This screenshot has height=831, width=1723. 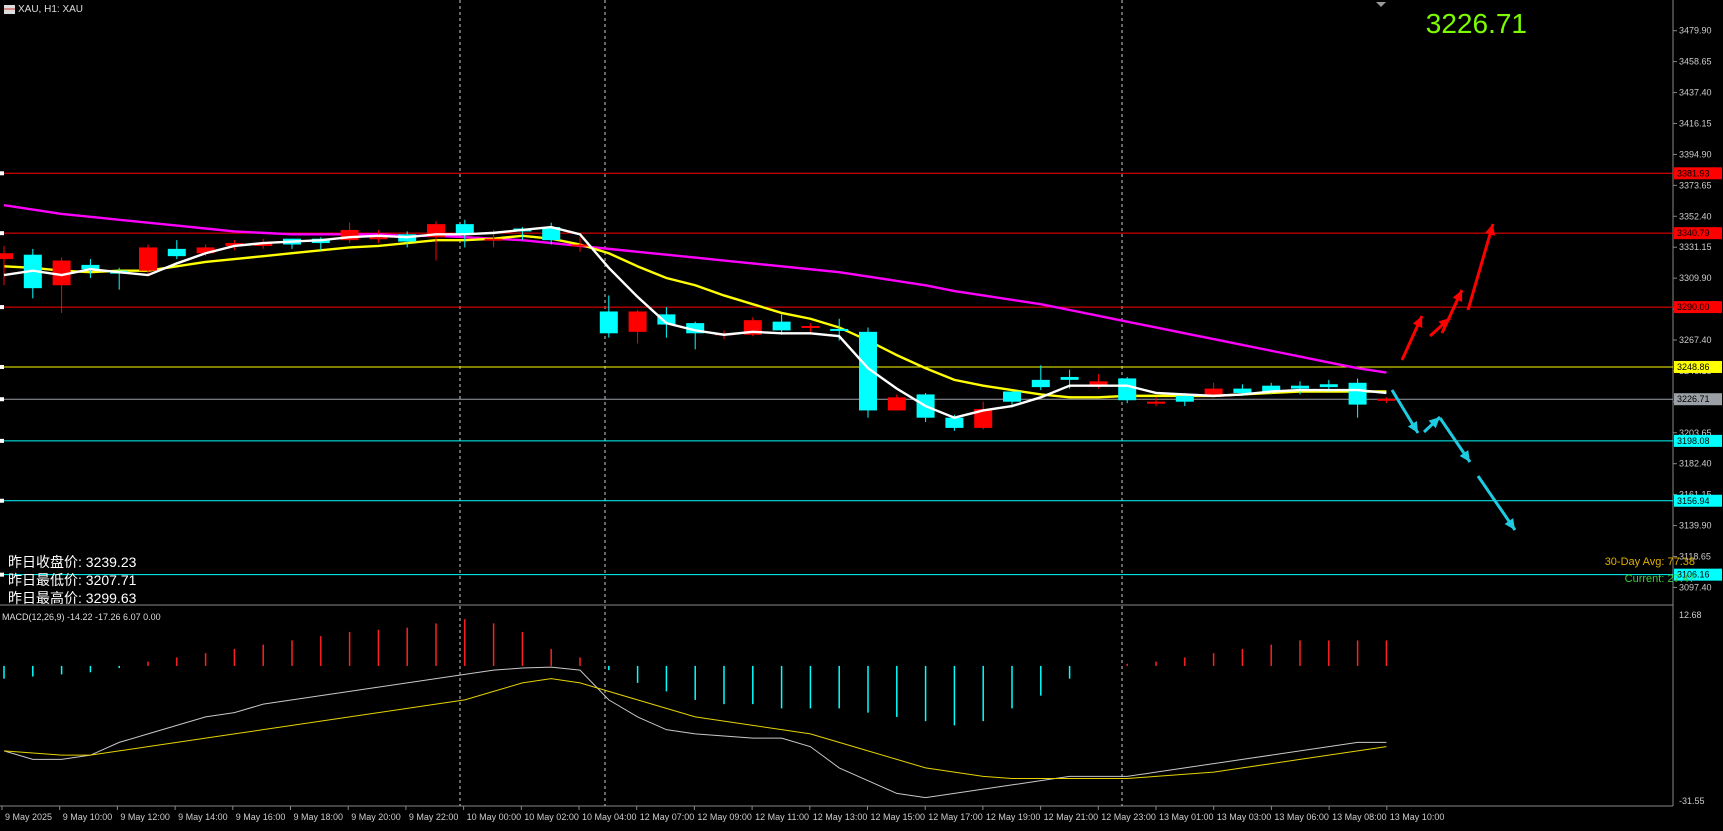 What do you see at coordinates (261, 817) in the screenshot?
I see `x-tick-label: 9 May 16:00` at bounding box center [261, 817].